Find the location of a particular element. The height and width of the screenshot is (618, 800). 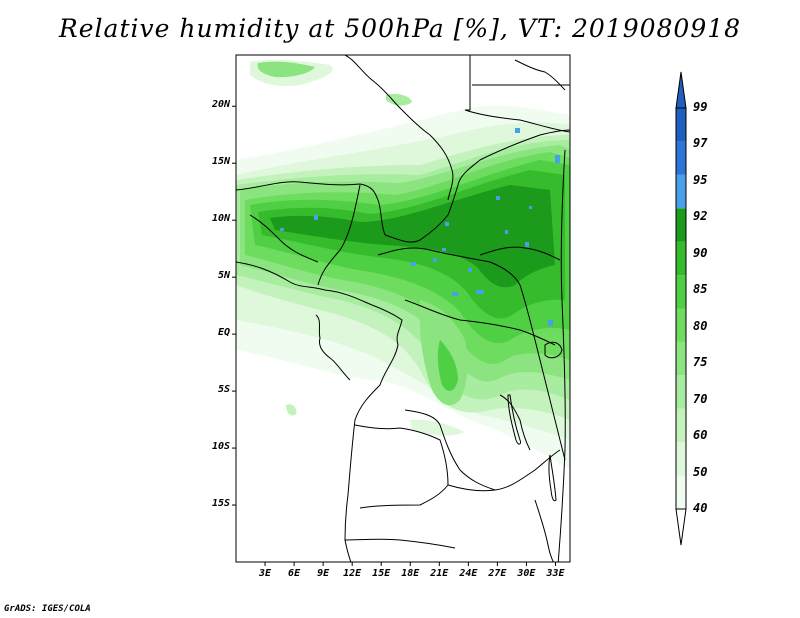

lake-tanganyika is located at coordinates (514, 419).